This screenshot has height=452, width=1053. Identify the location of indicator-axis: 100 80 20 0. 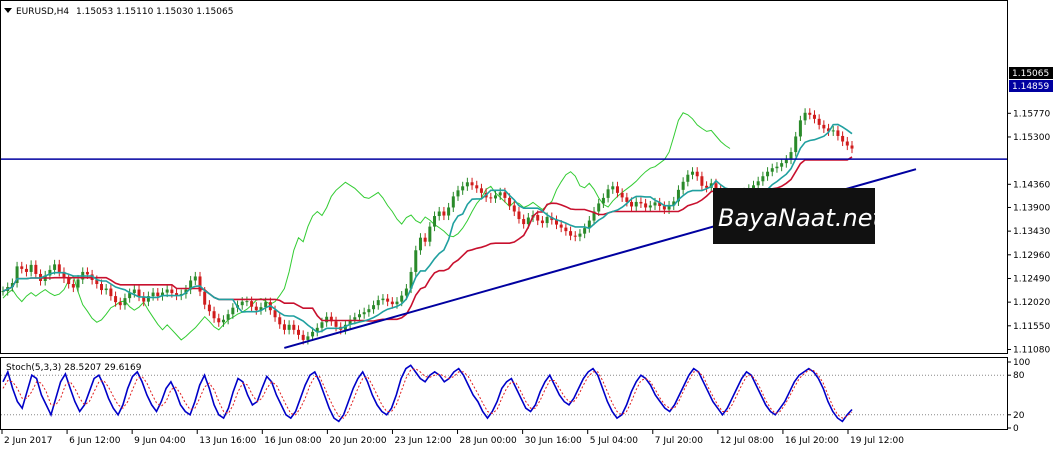
(1018, 396).